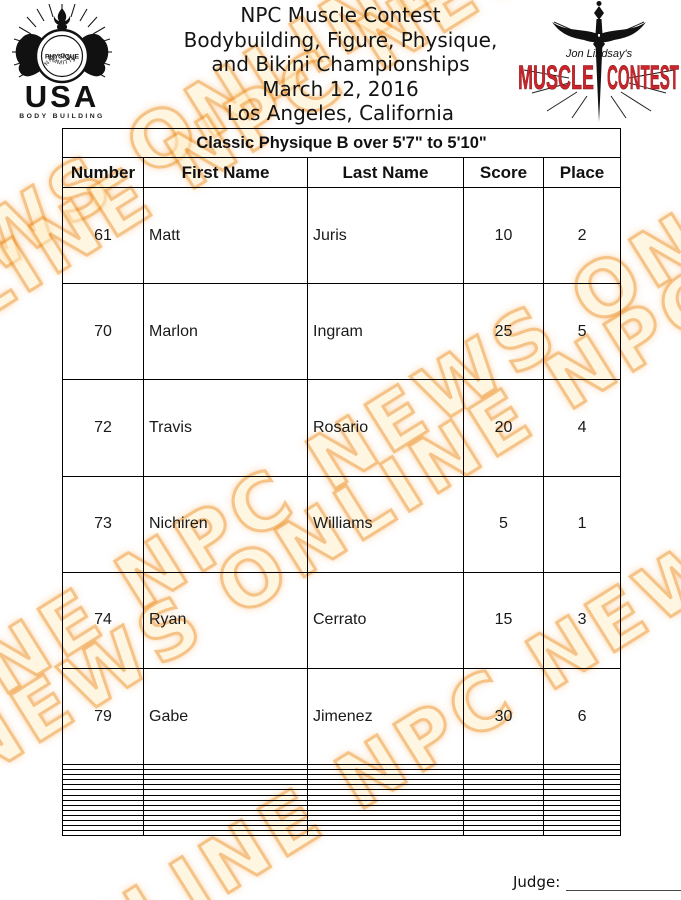 The height and width of the screenshot is (900, 681). I want to click on torch-cup, so click(62, 27).